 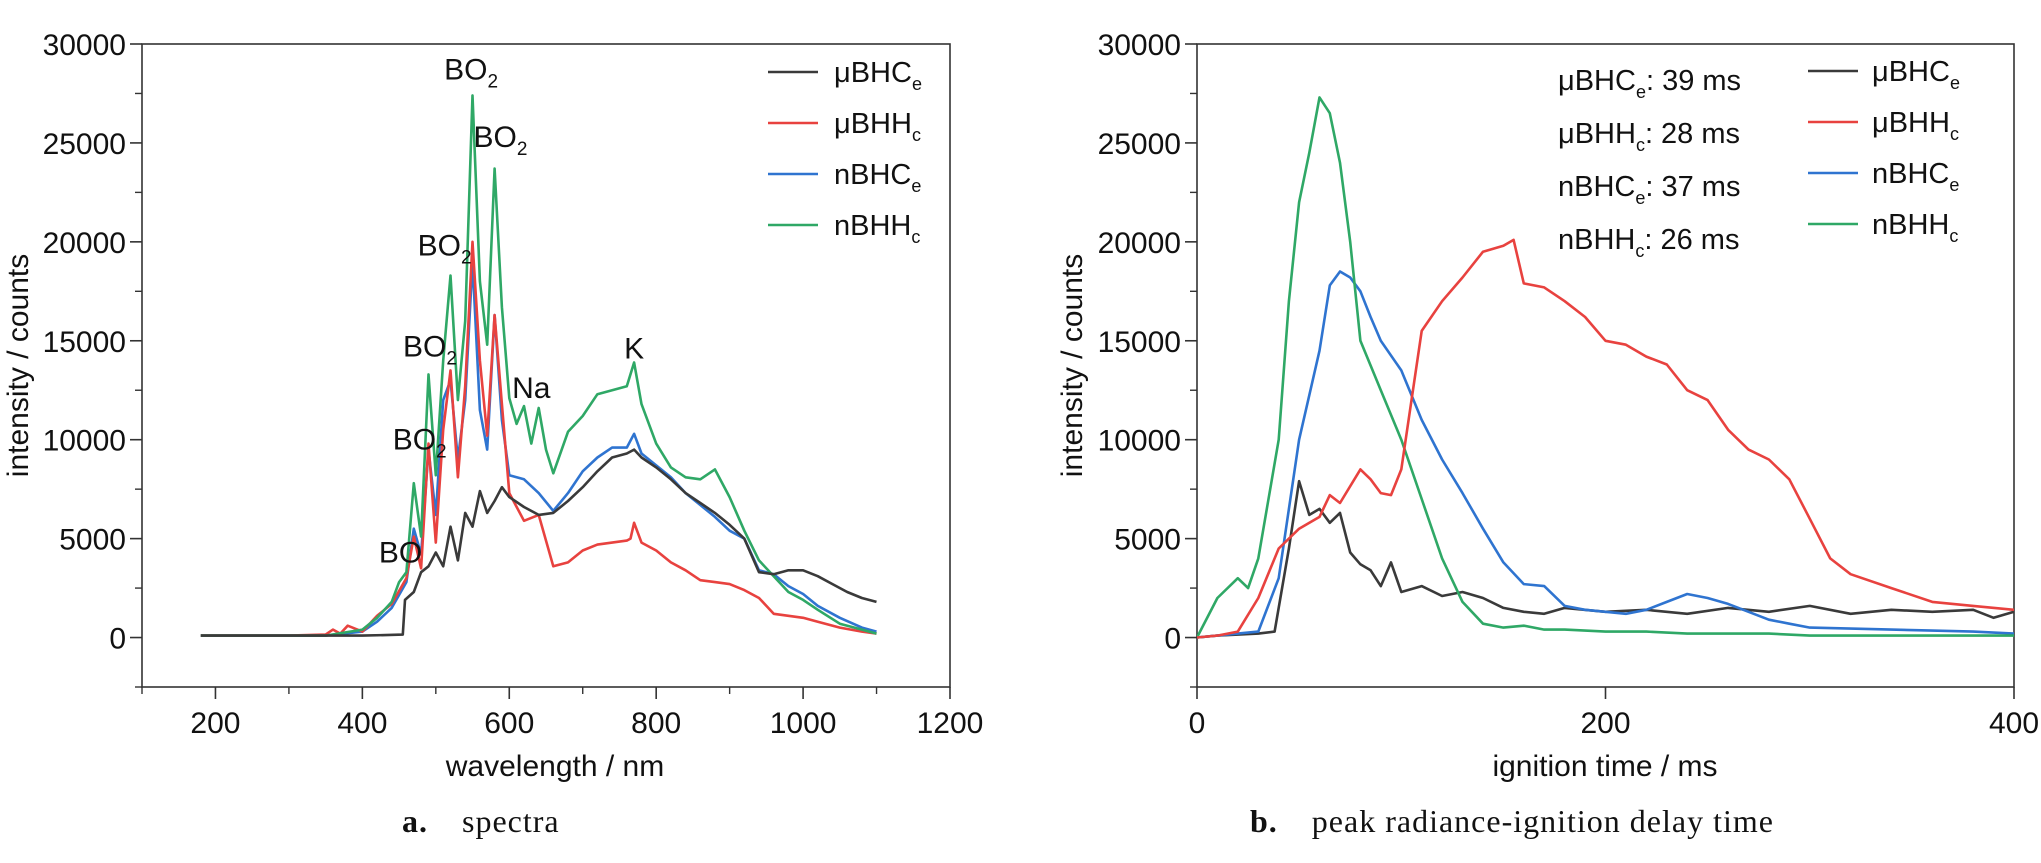 I want to click on peak-annotation: K, so click(x=634, y=349).